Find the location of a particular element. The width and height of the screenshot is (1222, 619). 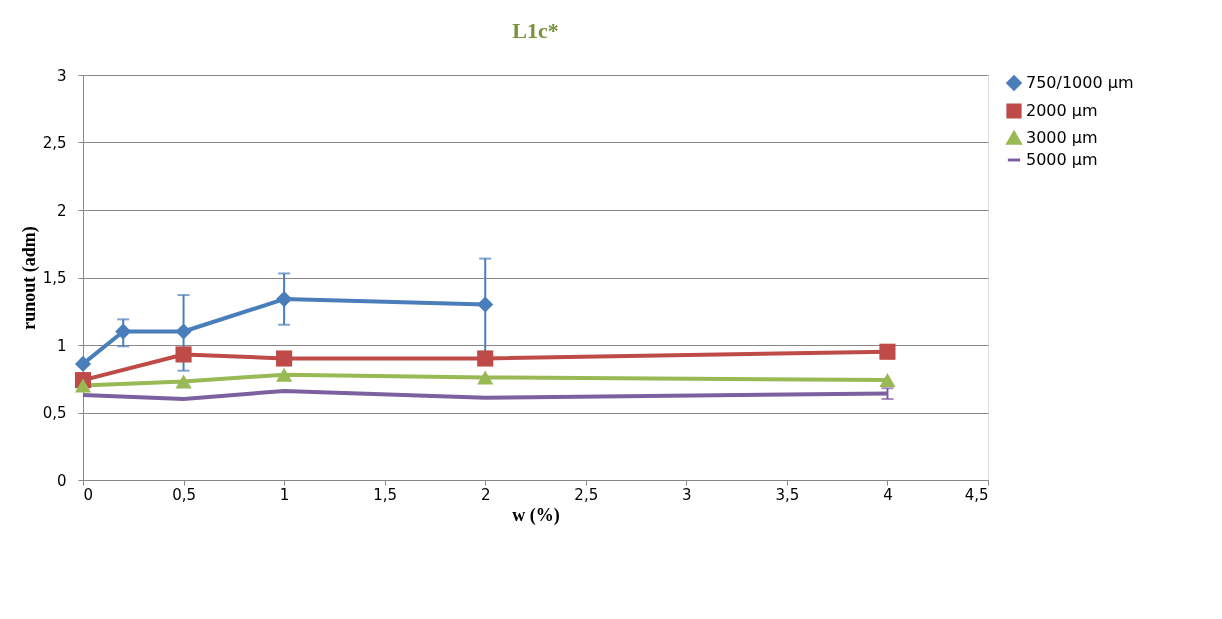

x-tick-label: 4,5 is located at coordinates (976, 494).